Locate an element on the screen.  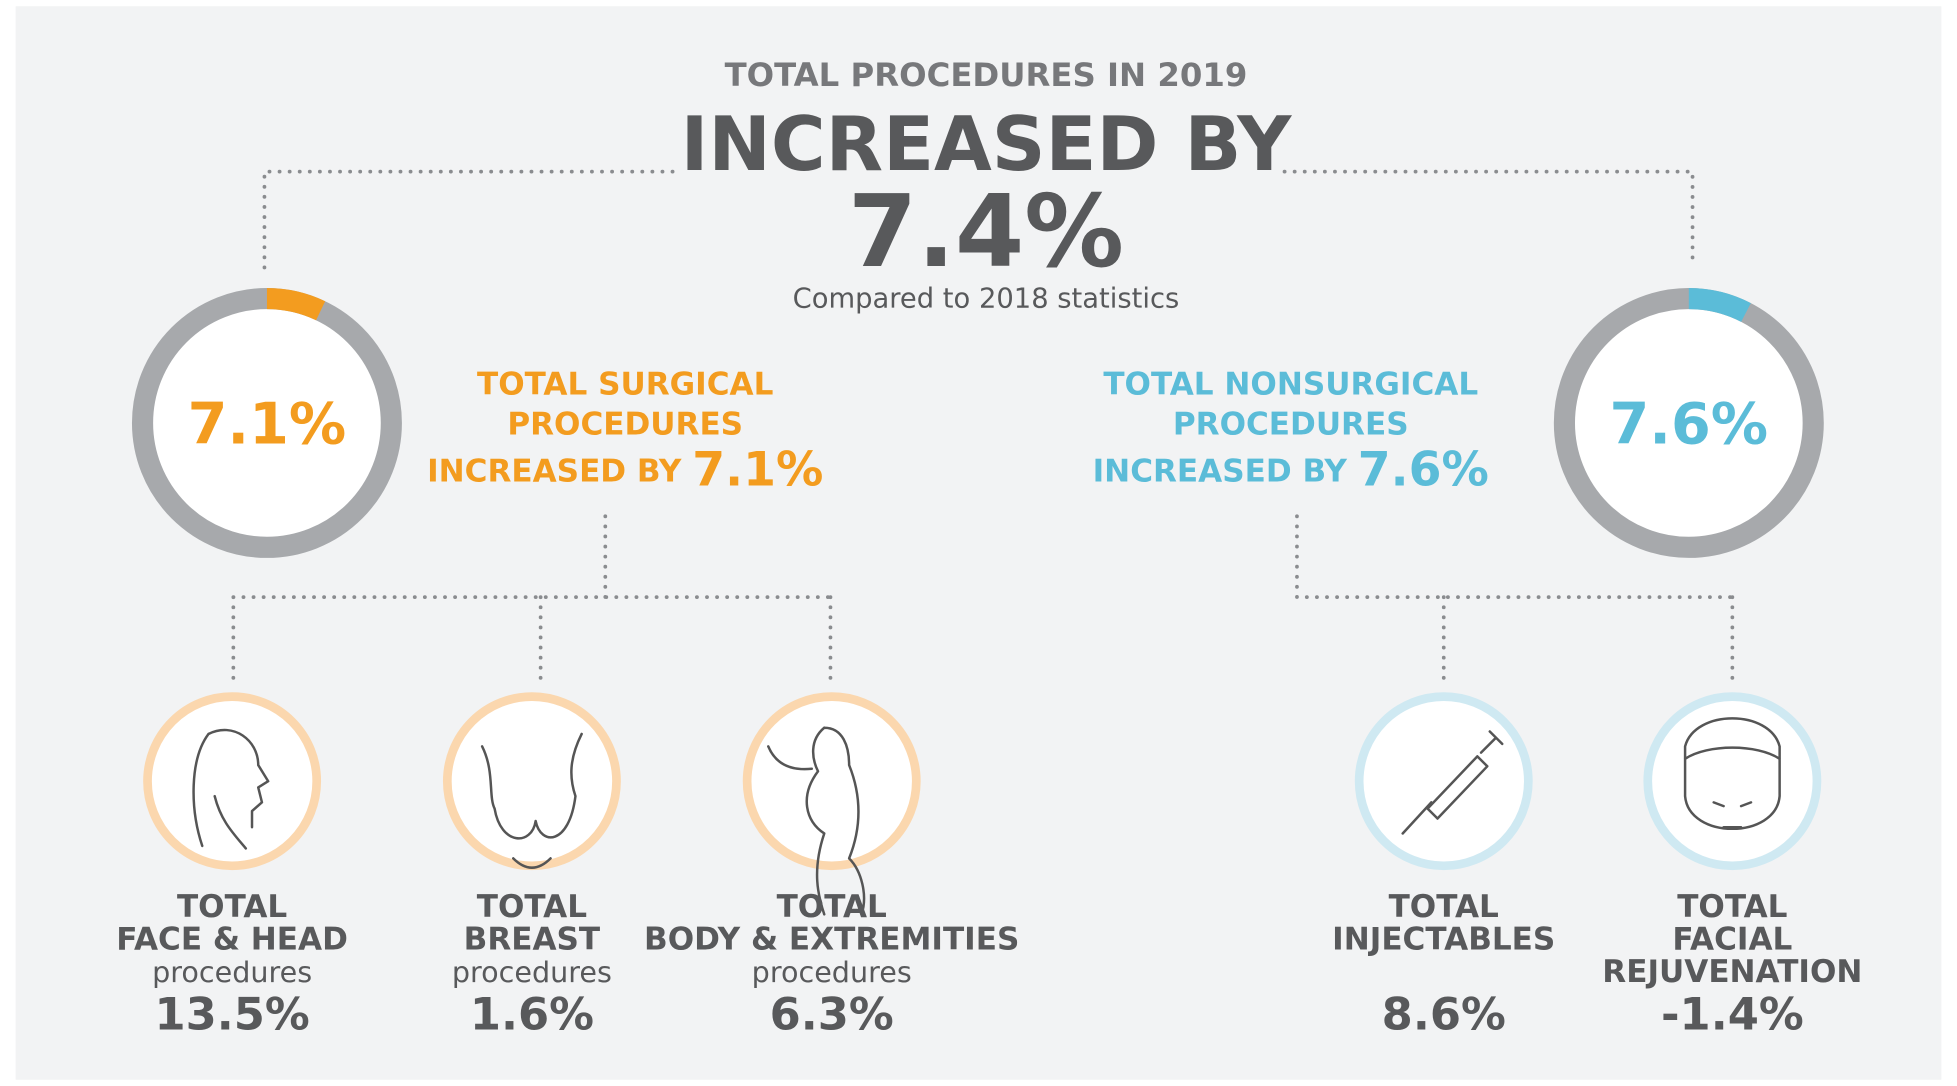
donut-label: 7.6% is located at coordinates (1688, 425).